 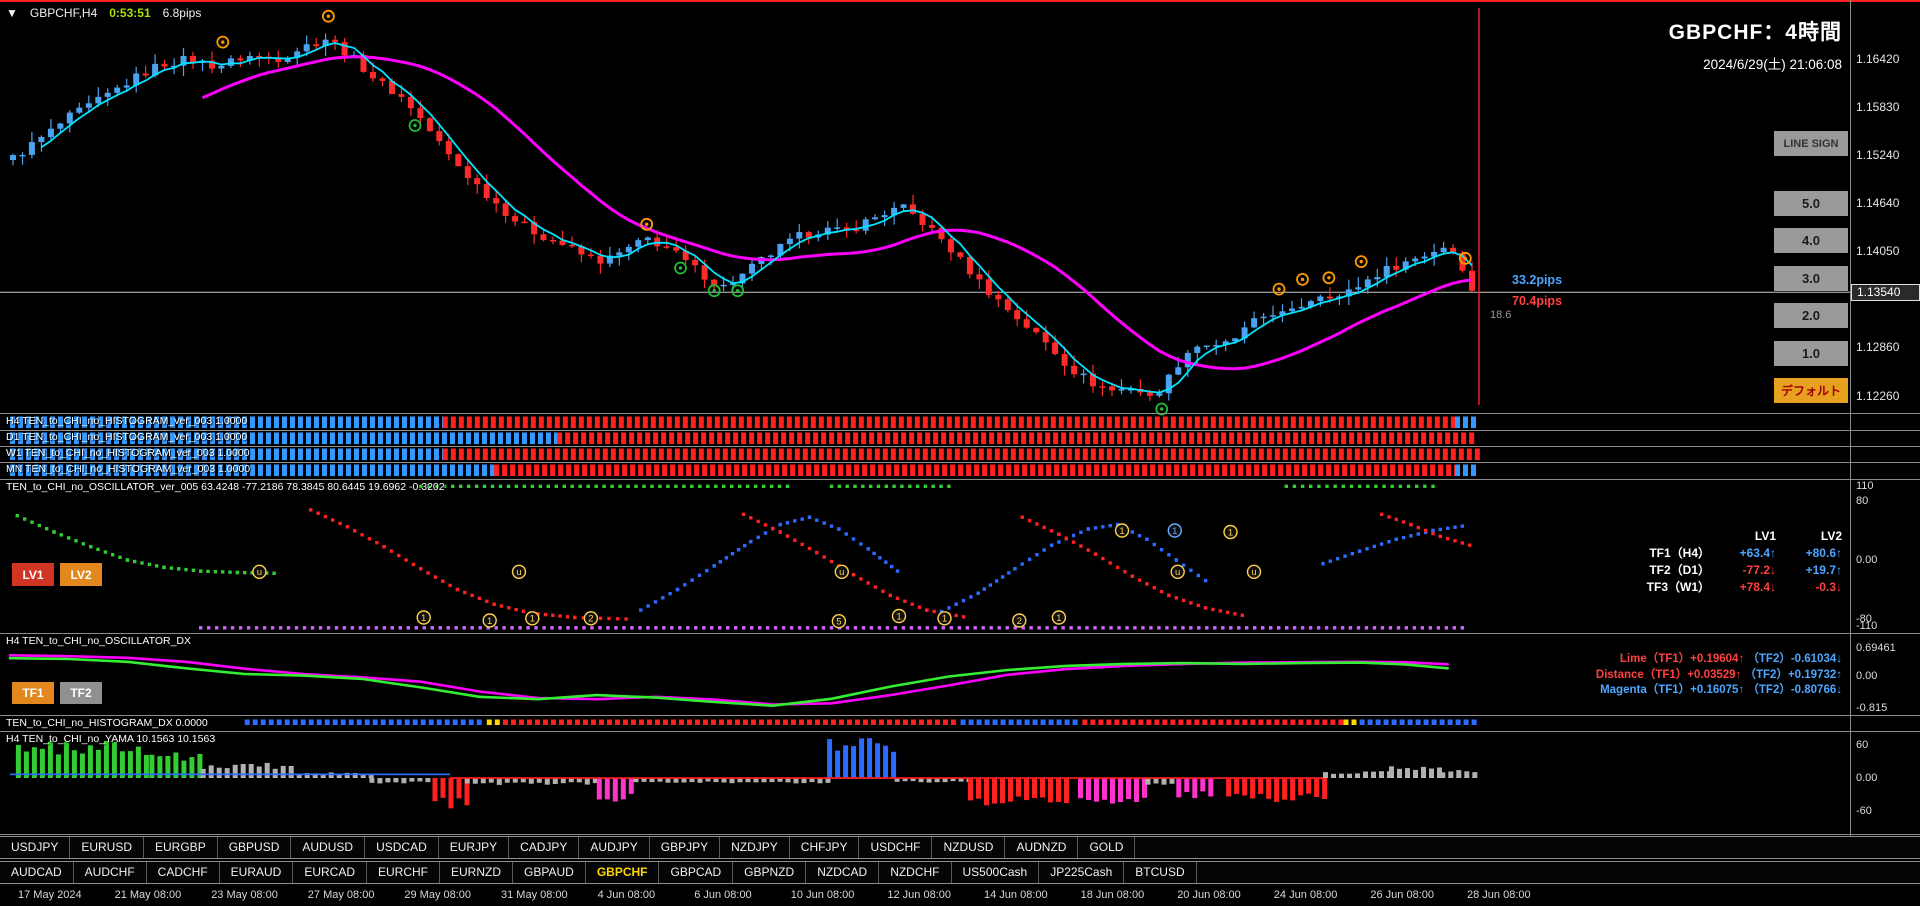 What do you see at coordinates (1865, 486) in the screenshot?
I see `indicator-scale-label: 110` at bounding box center [1865, 486].